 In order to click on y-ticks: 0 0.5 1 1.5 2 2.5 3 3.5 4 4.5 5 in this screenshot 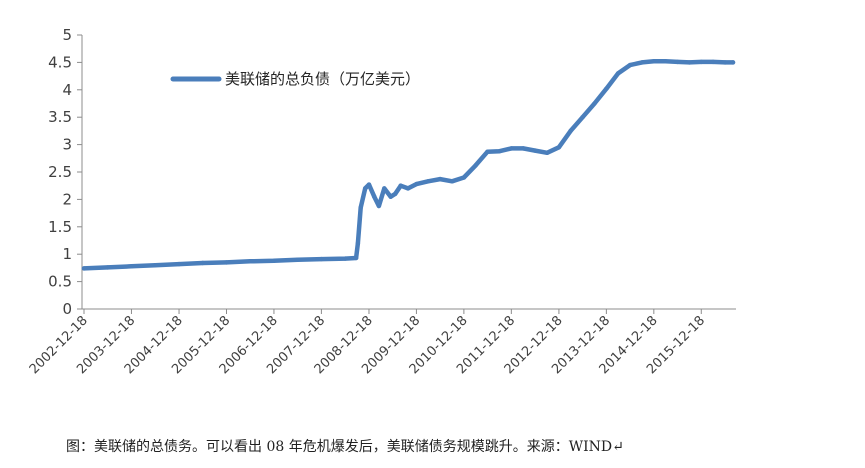, I will do `click(65, 172)`.